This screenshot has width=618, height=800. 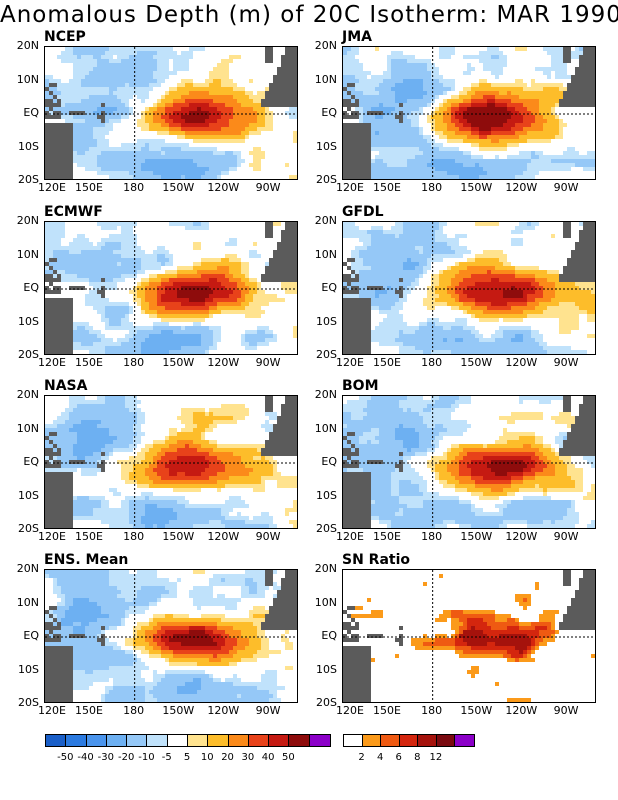 What do you see at coordinates (268, 757) in the screenshot?
I see `colorbar-label: 40` at bounding box center [268, 757].